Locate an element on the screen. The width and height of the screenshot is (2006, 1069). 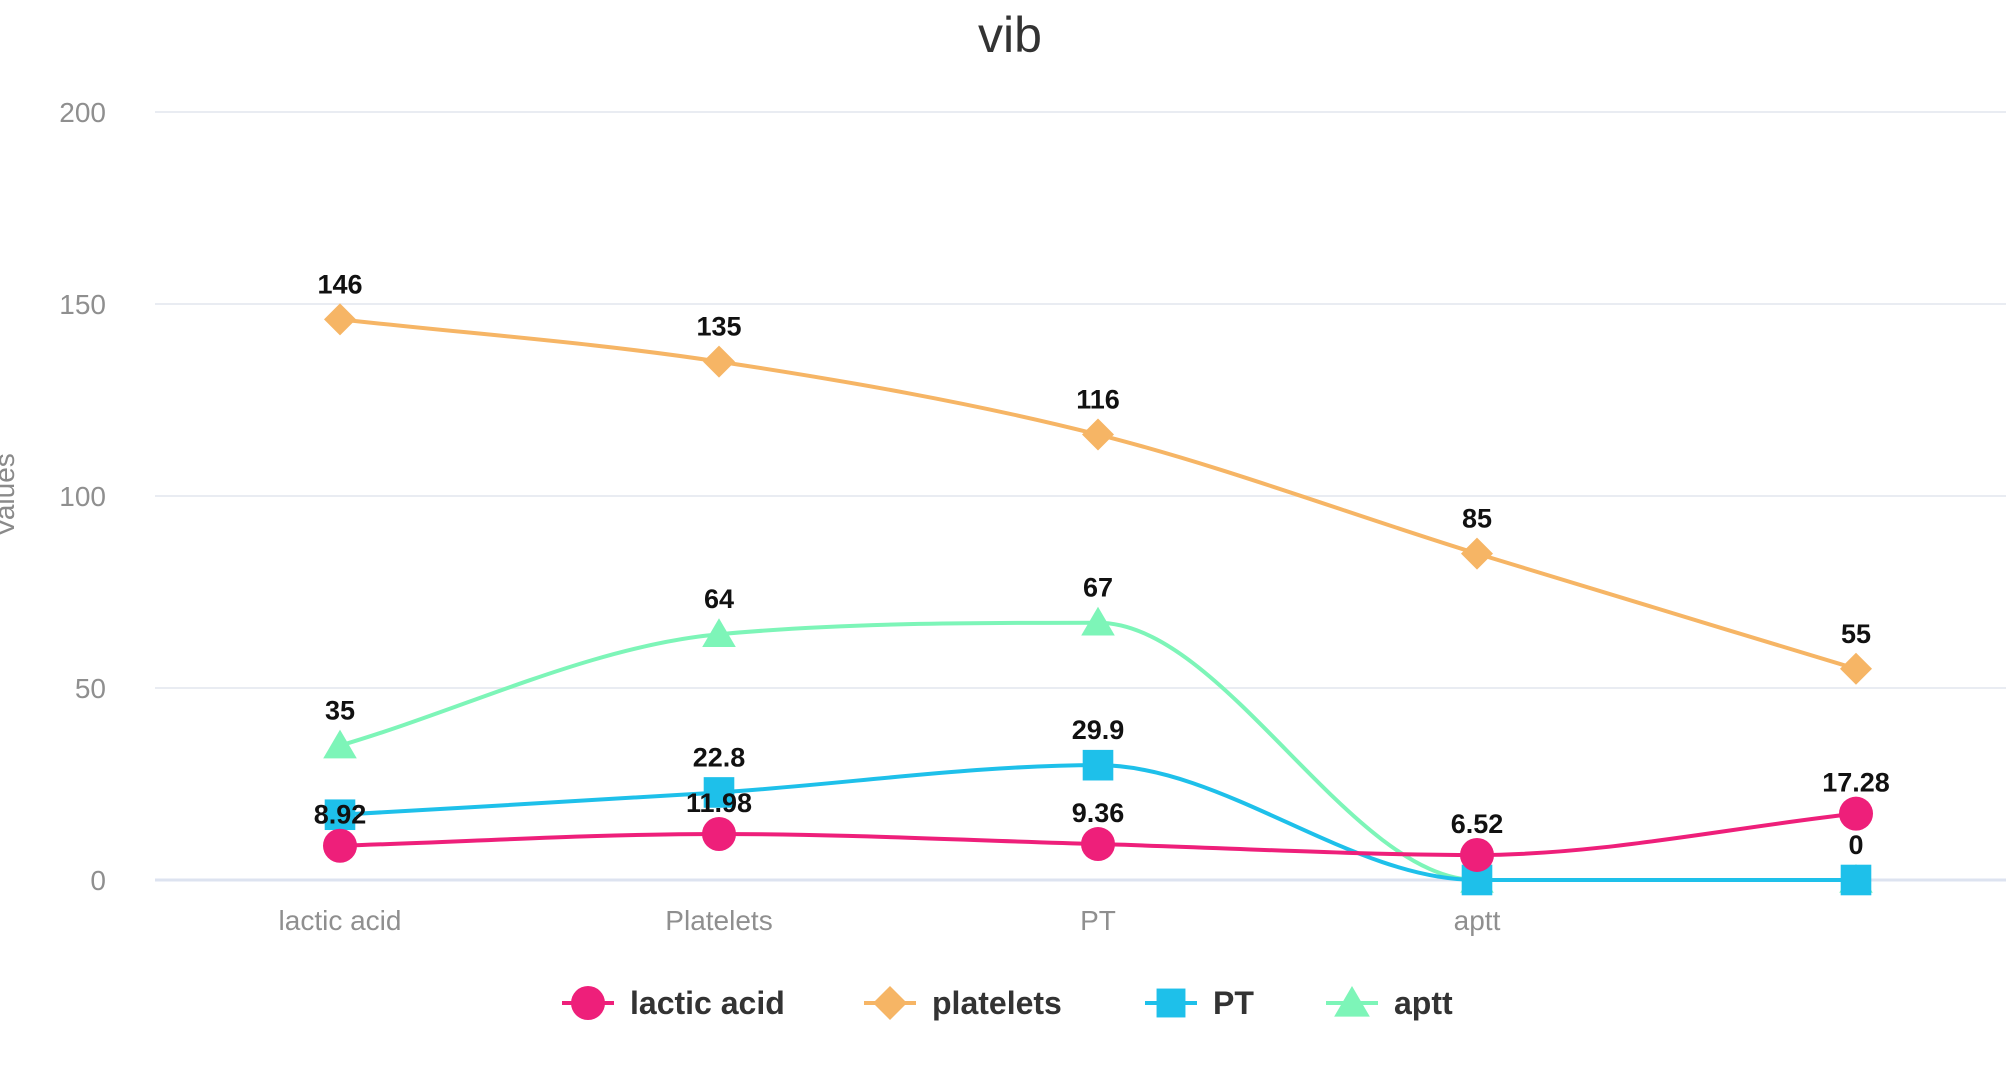
data-label: 146 is located at coordinates (339, 284).